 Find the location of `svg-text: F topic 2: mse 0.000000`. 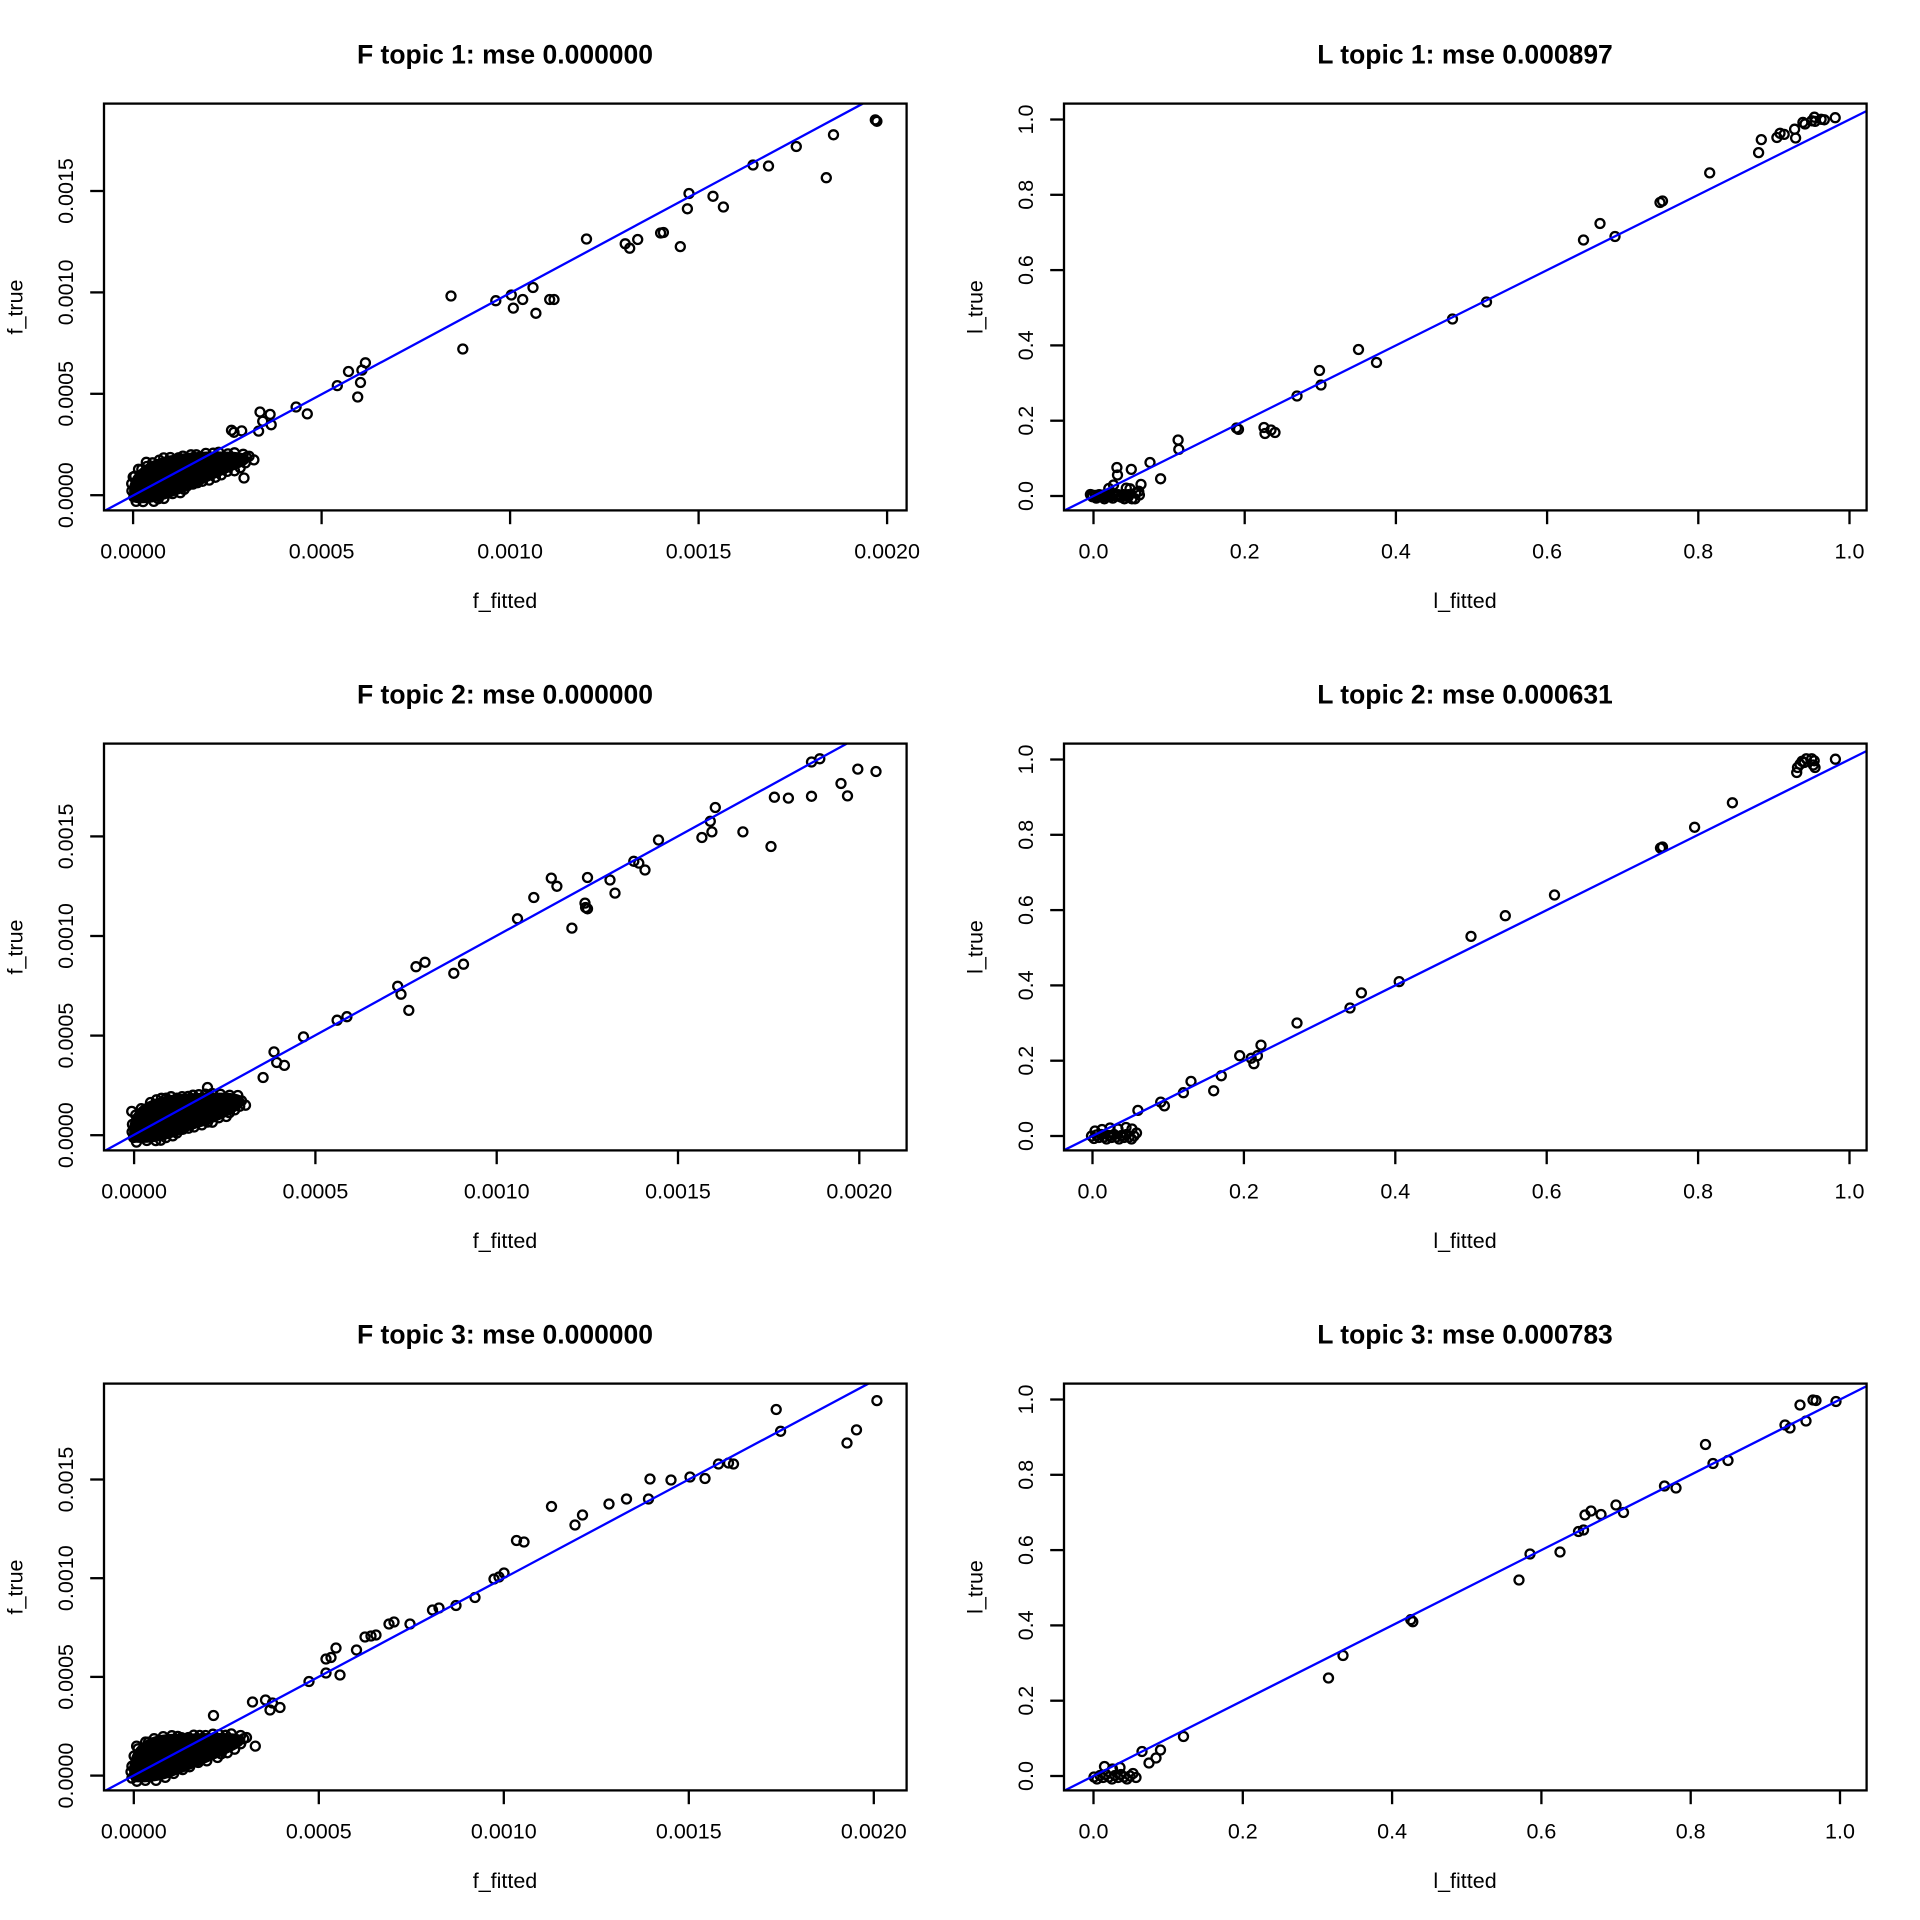

svg-text: F topic 2: mse 0.000000 is located at coordinates (505, 695).